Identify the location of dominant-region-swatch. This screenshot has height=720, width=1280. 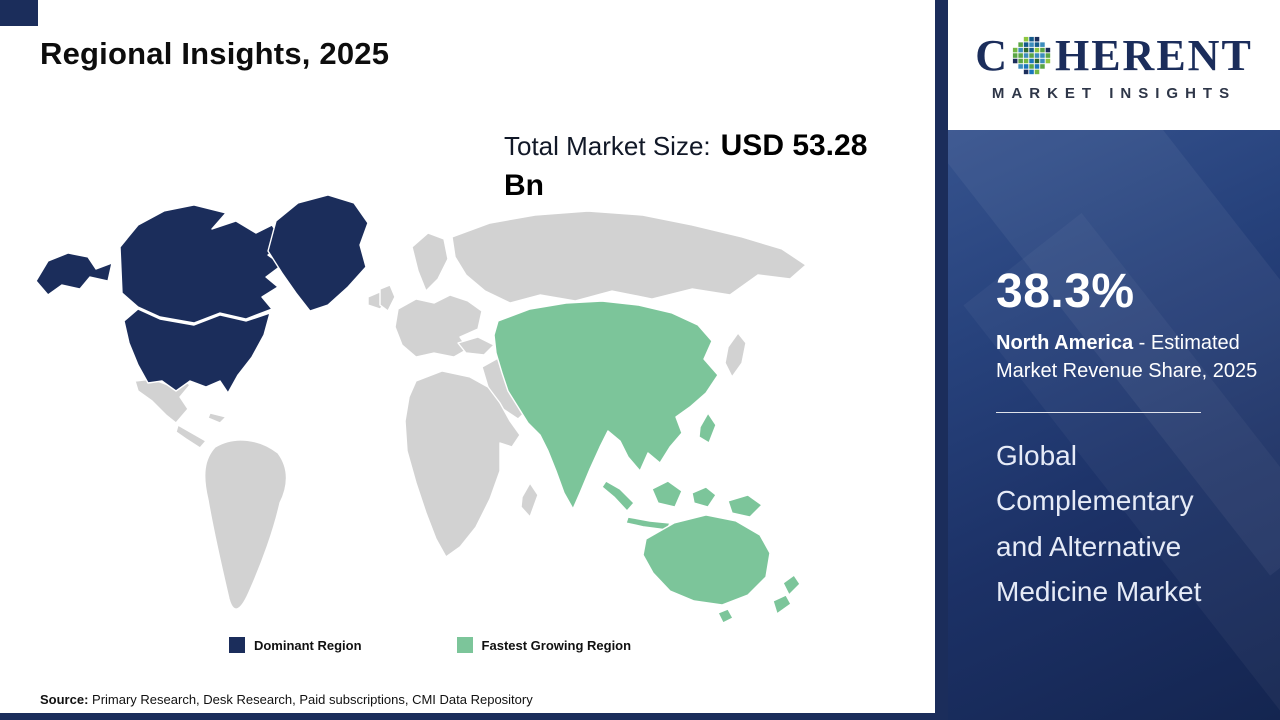
(236, 645).